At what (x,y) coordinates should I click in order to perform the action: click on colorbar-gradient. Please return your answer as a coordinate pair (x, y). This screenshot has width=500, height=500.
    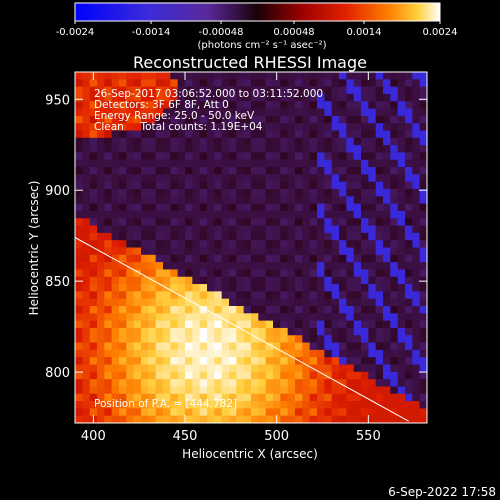
    Looking at the image, I should click on (257, 12).